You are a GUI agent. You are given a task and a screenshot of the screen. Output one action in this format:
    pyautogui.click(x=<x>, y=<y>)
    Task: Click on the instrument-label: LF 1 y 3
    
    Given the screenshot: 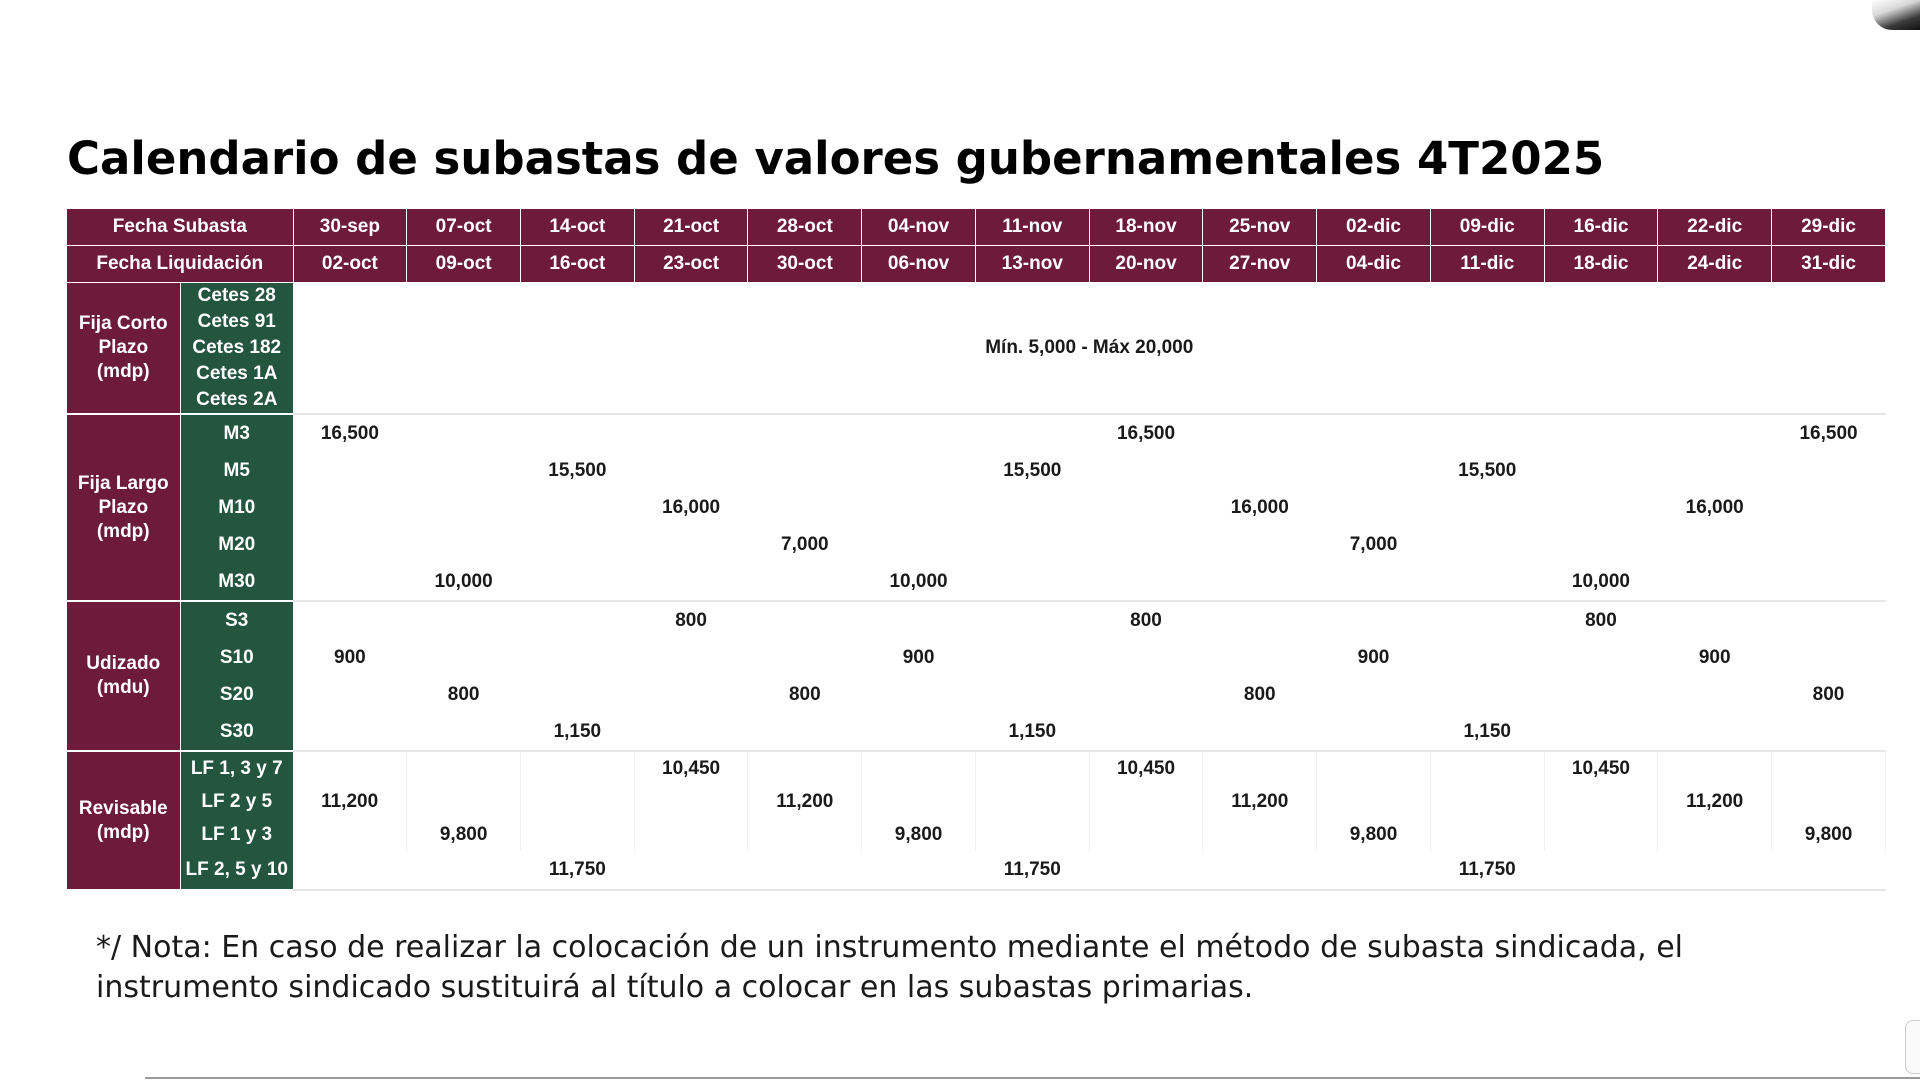 What is the action you would take?
    pyautogui.click(x=237, y=834)
    